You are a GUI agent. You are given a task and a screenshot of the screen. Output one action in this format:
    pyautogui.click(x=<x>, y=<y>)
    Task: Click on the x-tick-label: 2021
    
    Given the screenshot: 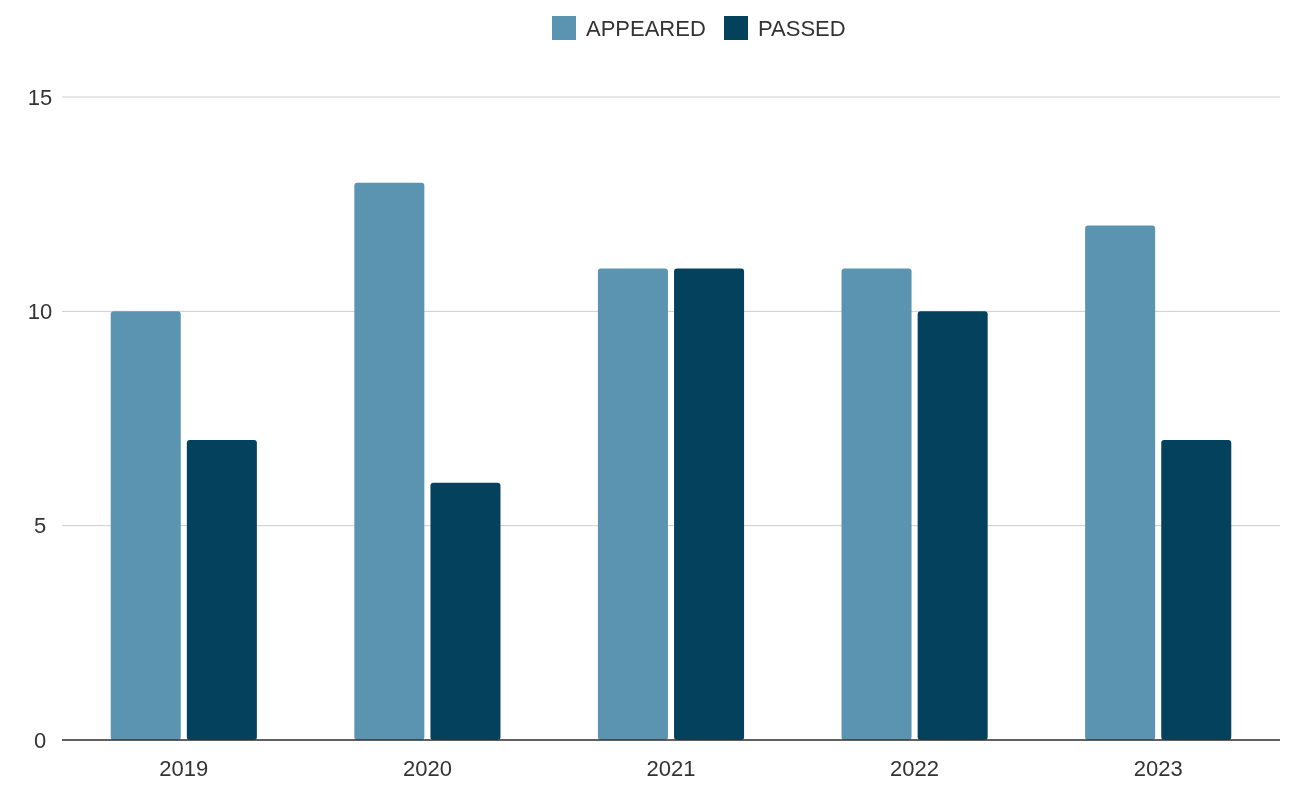 What is the action you would take?
    pyautogui.click(x=671, y=768)
    